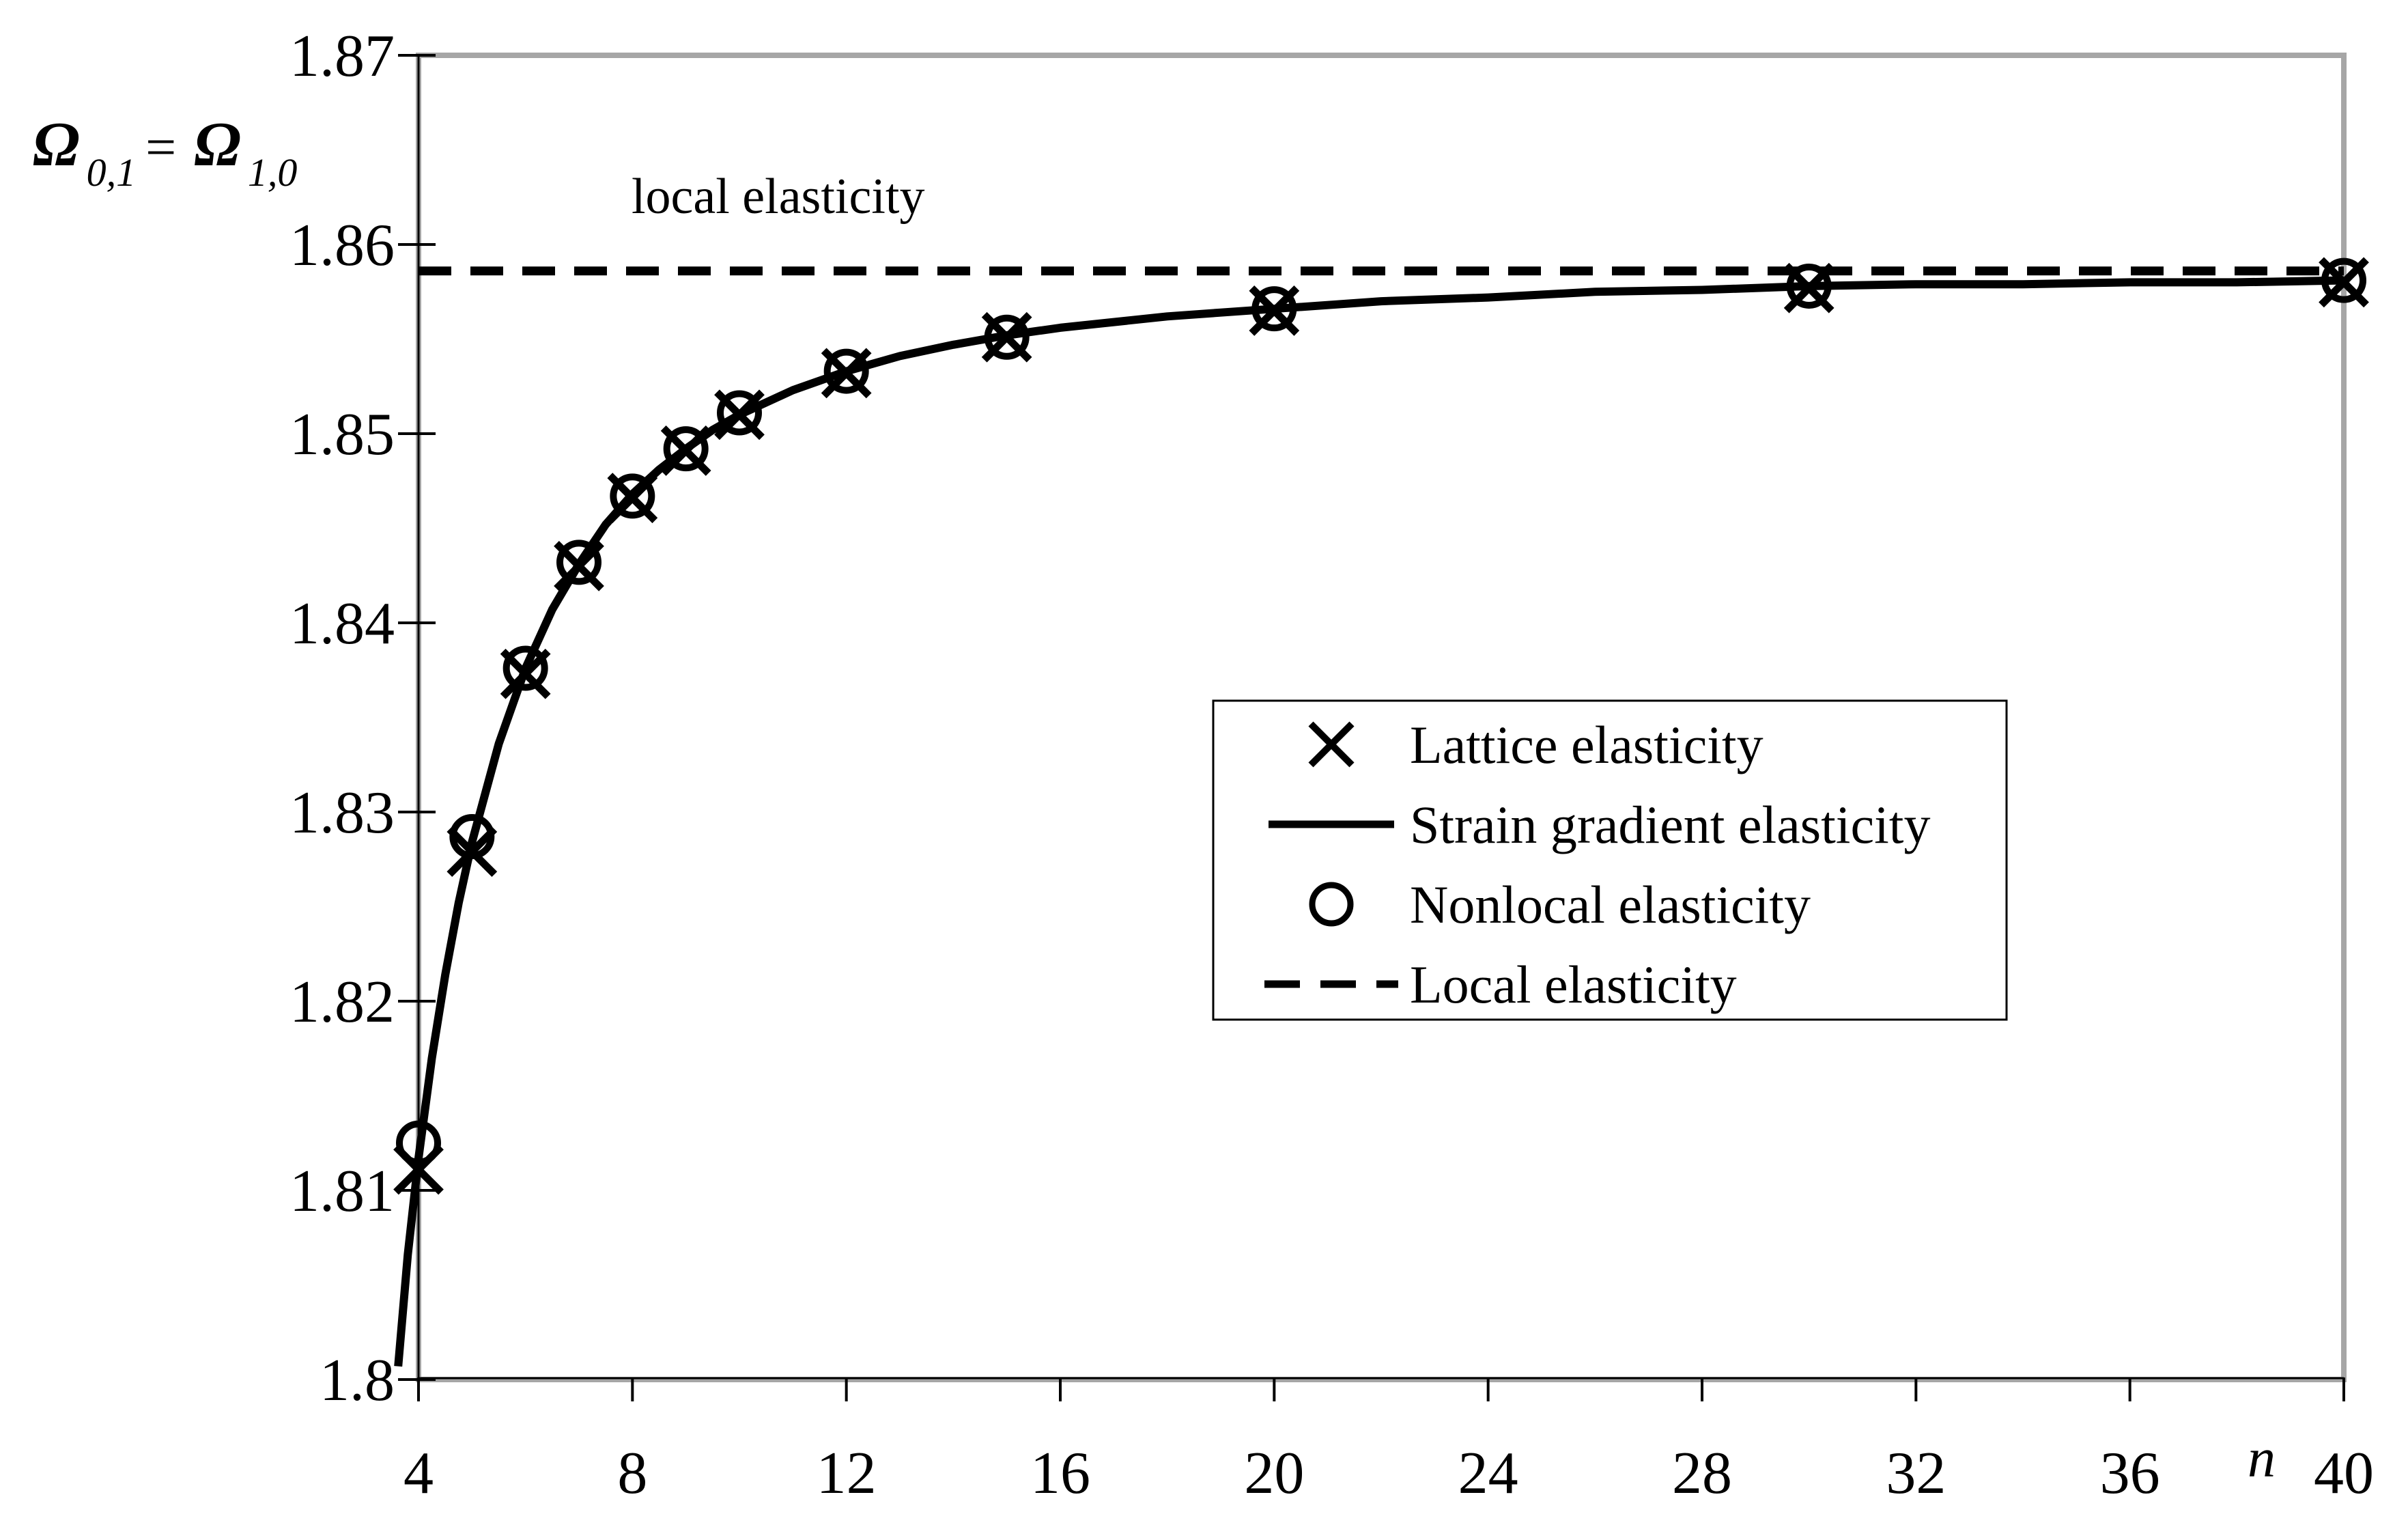 The width and height of the screenshot is (2408, 1525). What do you see at coordinates (1274, 1473) in the screenshot?
I see `x-tick-label: 20` at bounding box center [1274, 1473].